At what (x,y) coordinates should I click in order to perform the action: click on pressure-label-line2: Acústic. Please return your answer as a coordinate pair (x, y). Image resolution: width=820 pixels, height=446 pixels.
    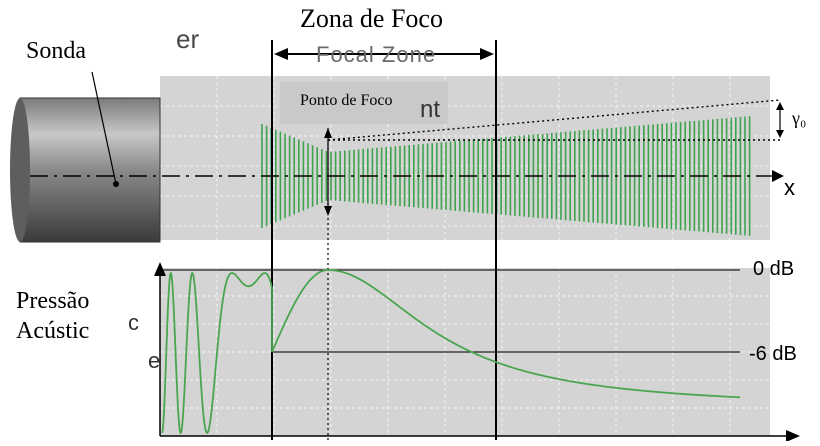
    Looking at the image, I should click on (52, 331).